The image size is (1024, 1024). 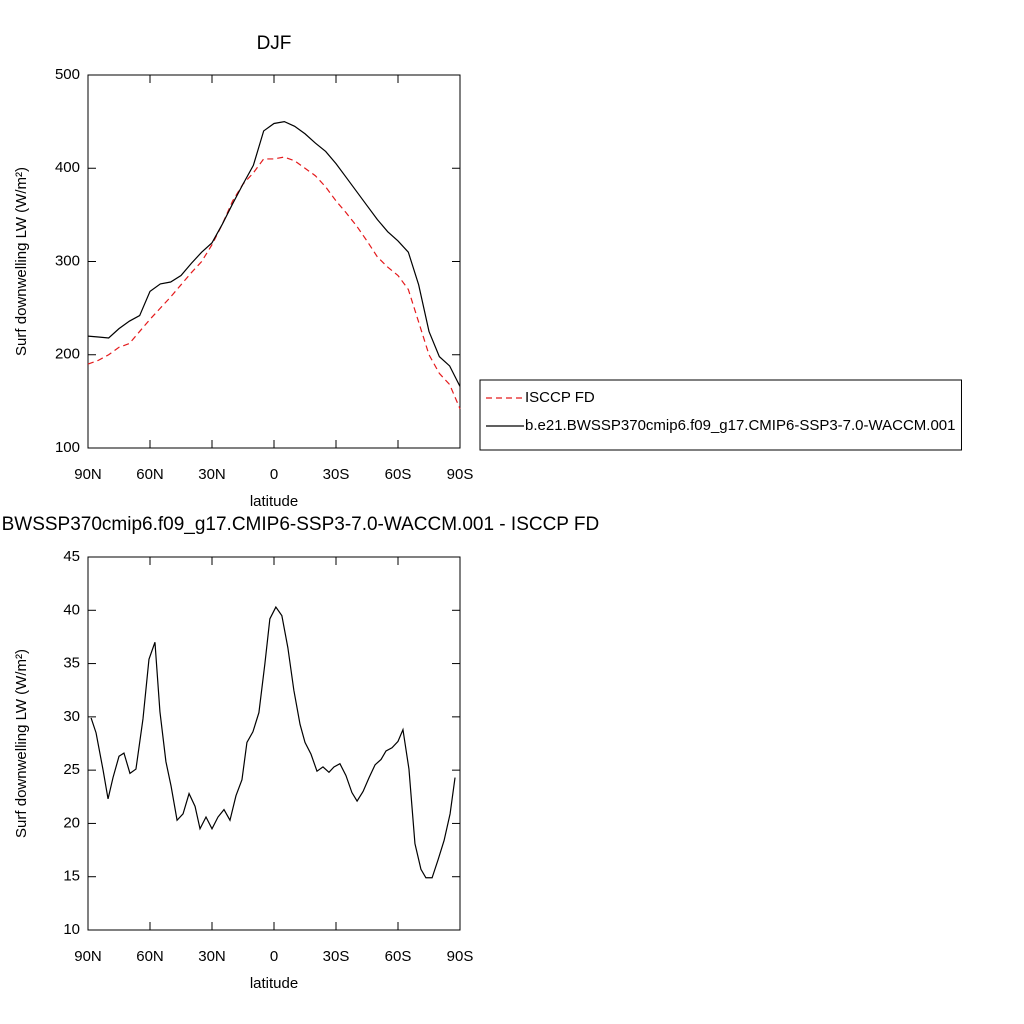 I want to click on legend-label: ISCCP FD, so click(x=560, y=397).